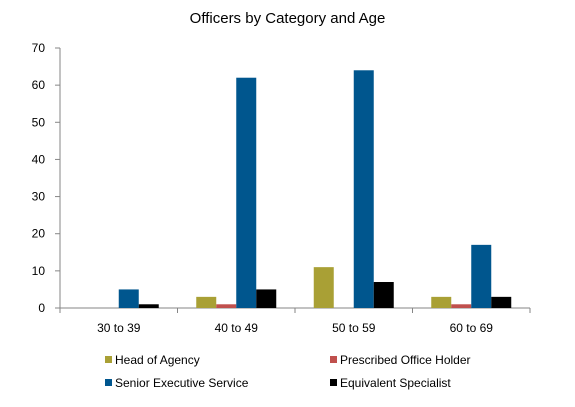  Describe the element at coordinates (39, 85) in the screenshot. I see `y-tick-label: 60` at that location.